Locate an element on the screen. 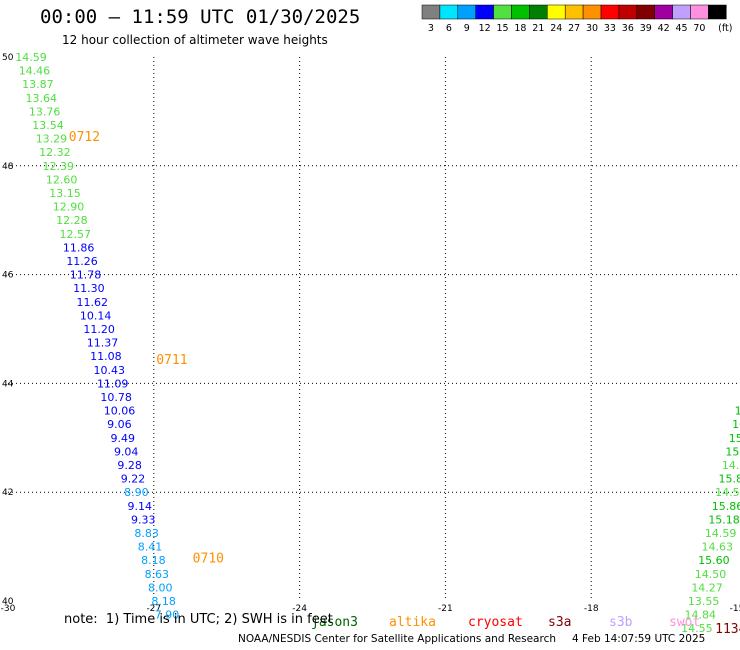  y-tick-label: 48 is located at coordinates (8, 167).